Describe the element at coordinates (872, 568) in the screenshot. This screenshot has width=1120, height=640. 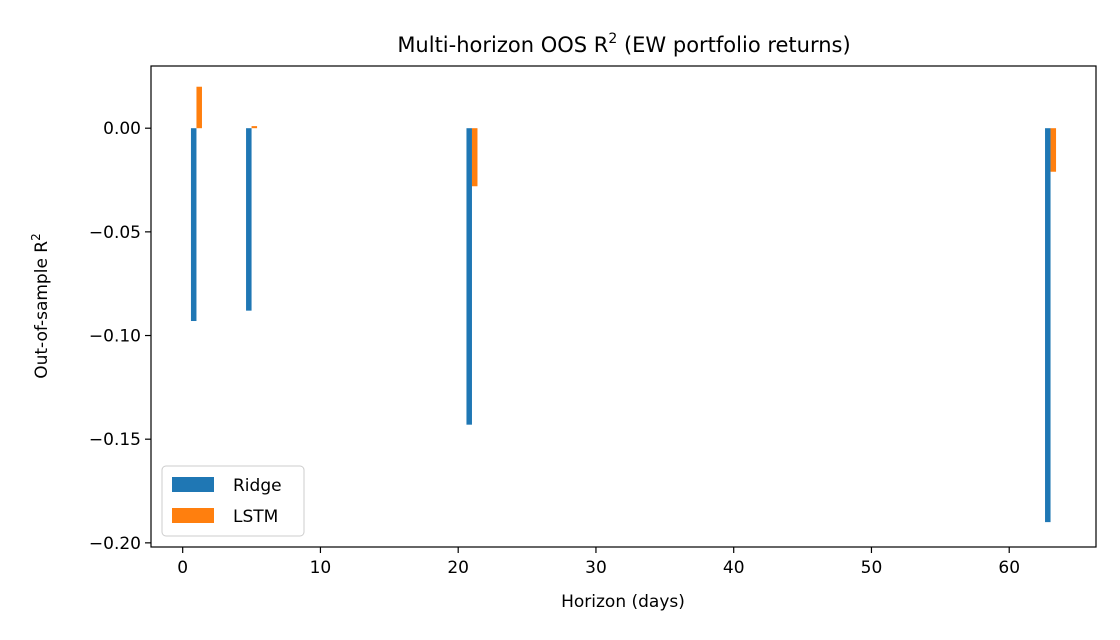
I see `x-tick-label: 50` at that location.